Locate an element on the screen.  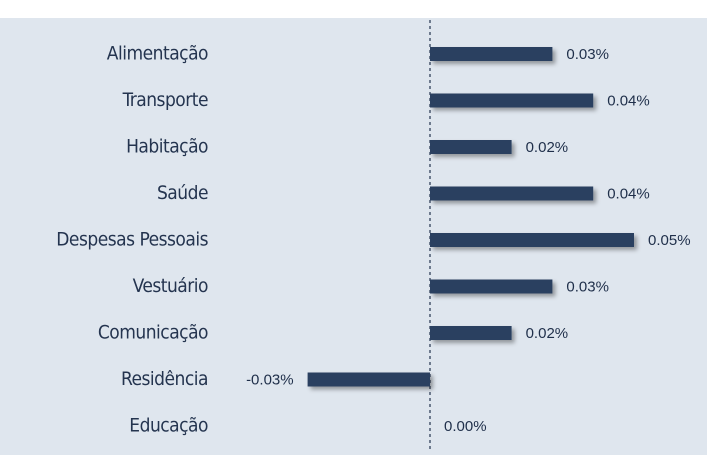
category-label: Habitação is located at coordinates (167, 147).